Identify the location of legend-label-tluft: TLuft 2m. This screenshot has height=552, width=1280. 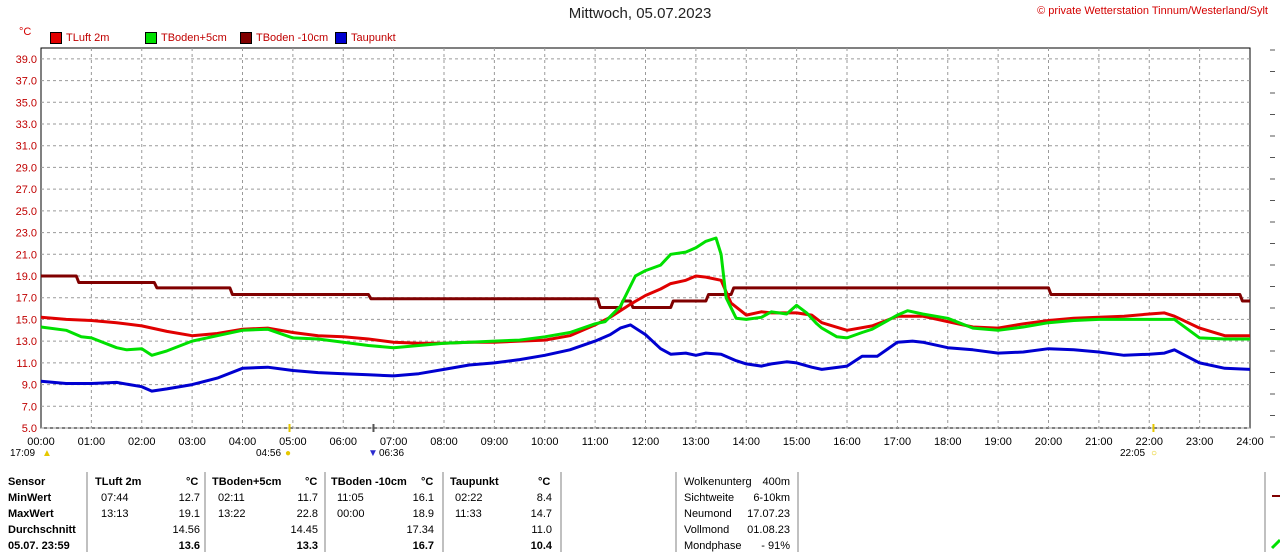
(88, 38).